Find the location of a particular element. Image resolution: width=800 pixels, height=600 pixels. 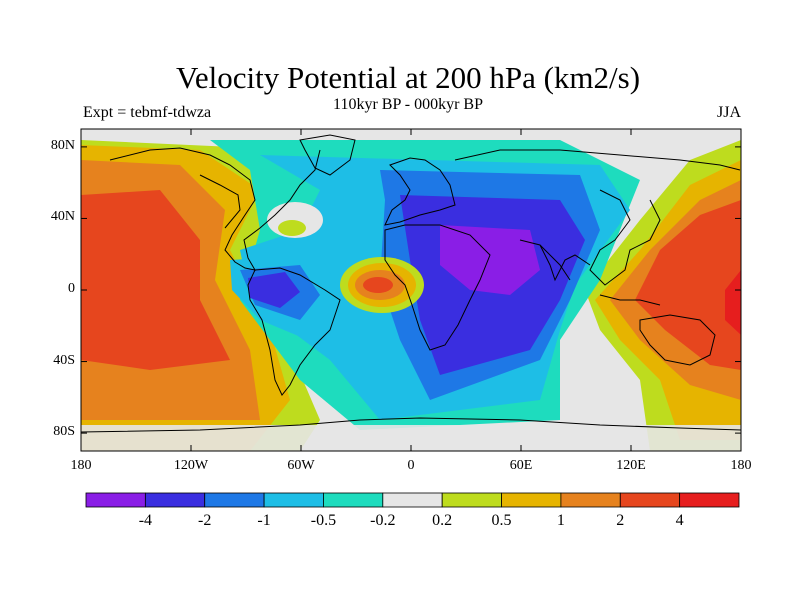

lon-label: 120E is located at coordinates (631, 465).